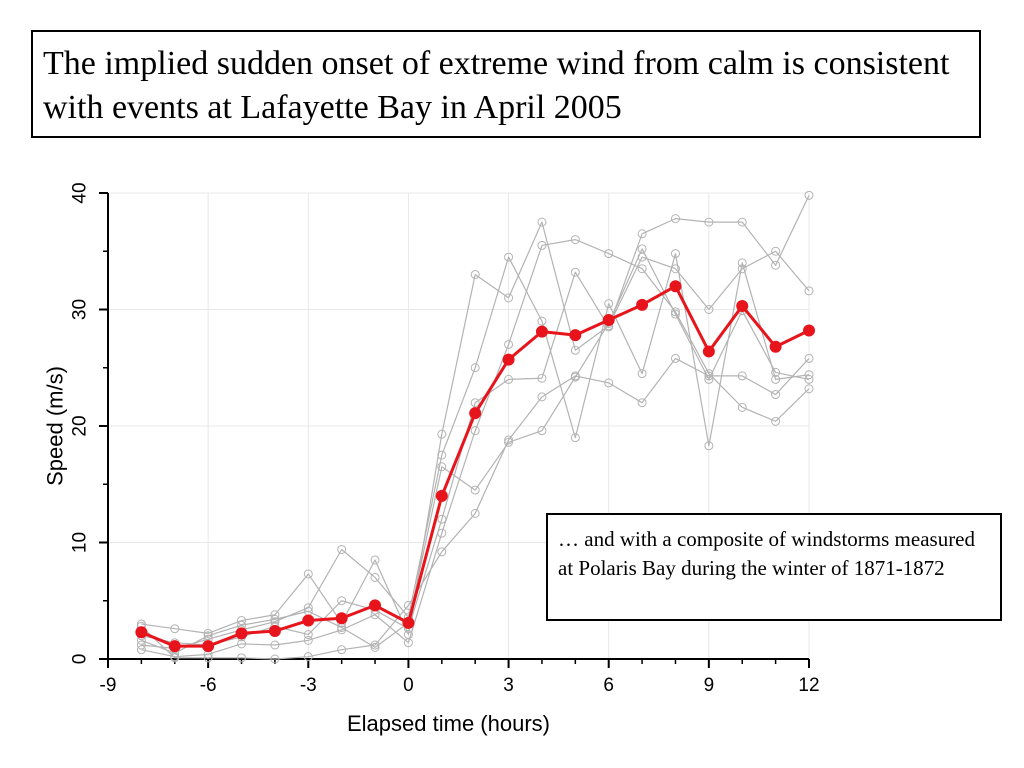 This screenshot has height=768, width=1024. Describe the element at coordinates (308, 685) in the screenshot. I see `x-tick-label: -3` at that location.